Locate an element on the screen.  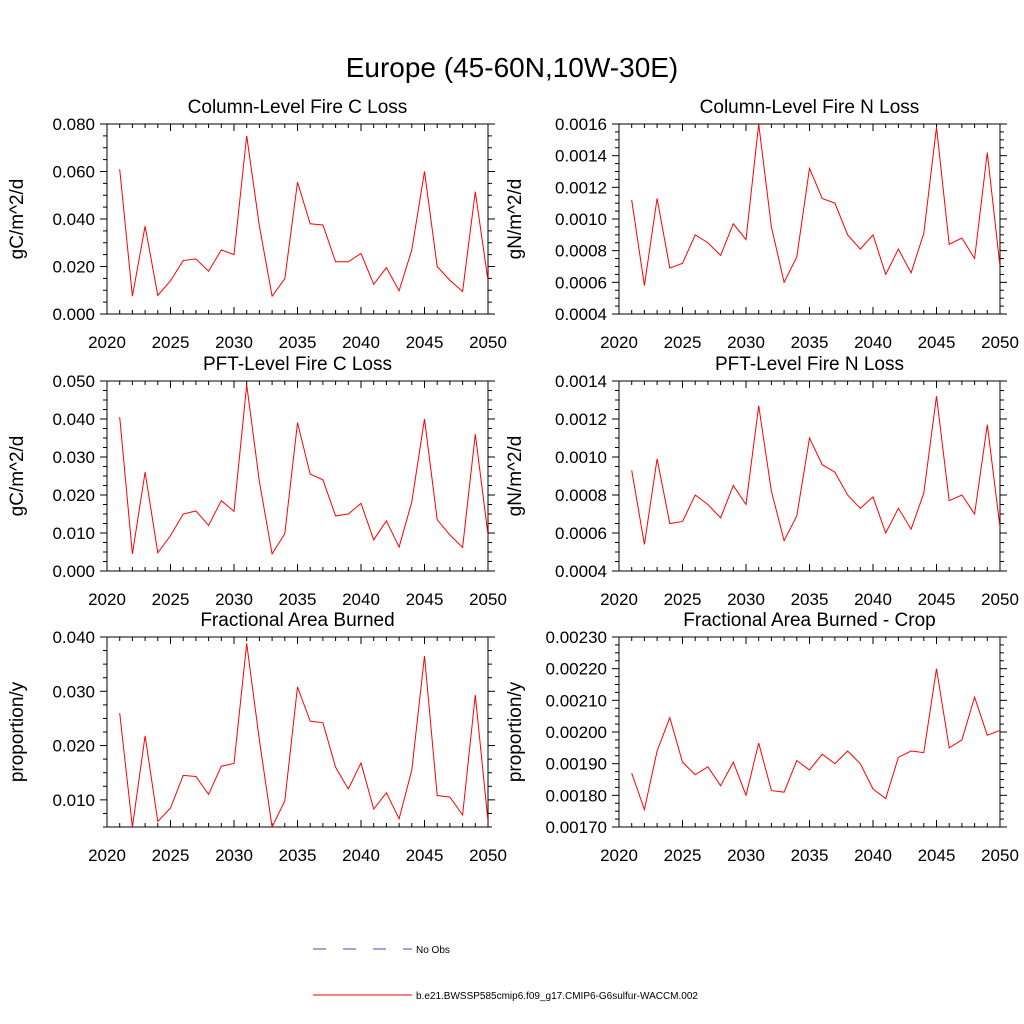
plot-frame-column-n-loss is located at coordinates (809, 219).